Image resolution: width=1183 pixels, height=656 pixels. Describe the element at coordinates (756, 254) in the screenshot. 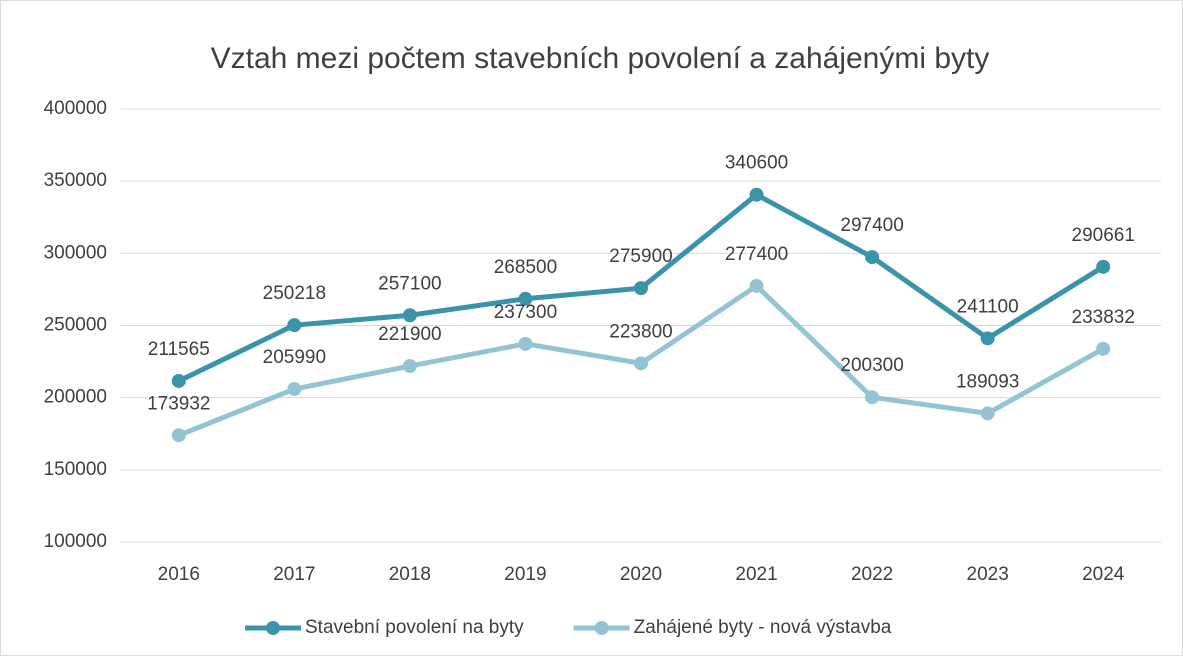

I see `data-label: 277400` at that location.